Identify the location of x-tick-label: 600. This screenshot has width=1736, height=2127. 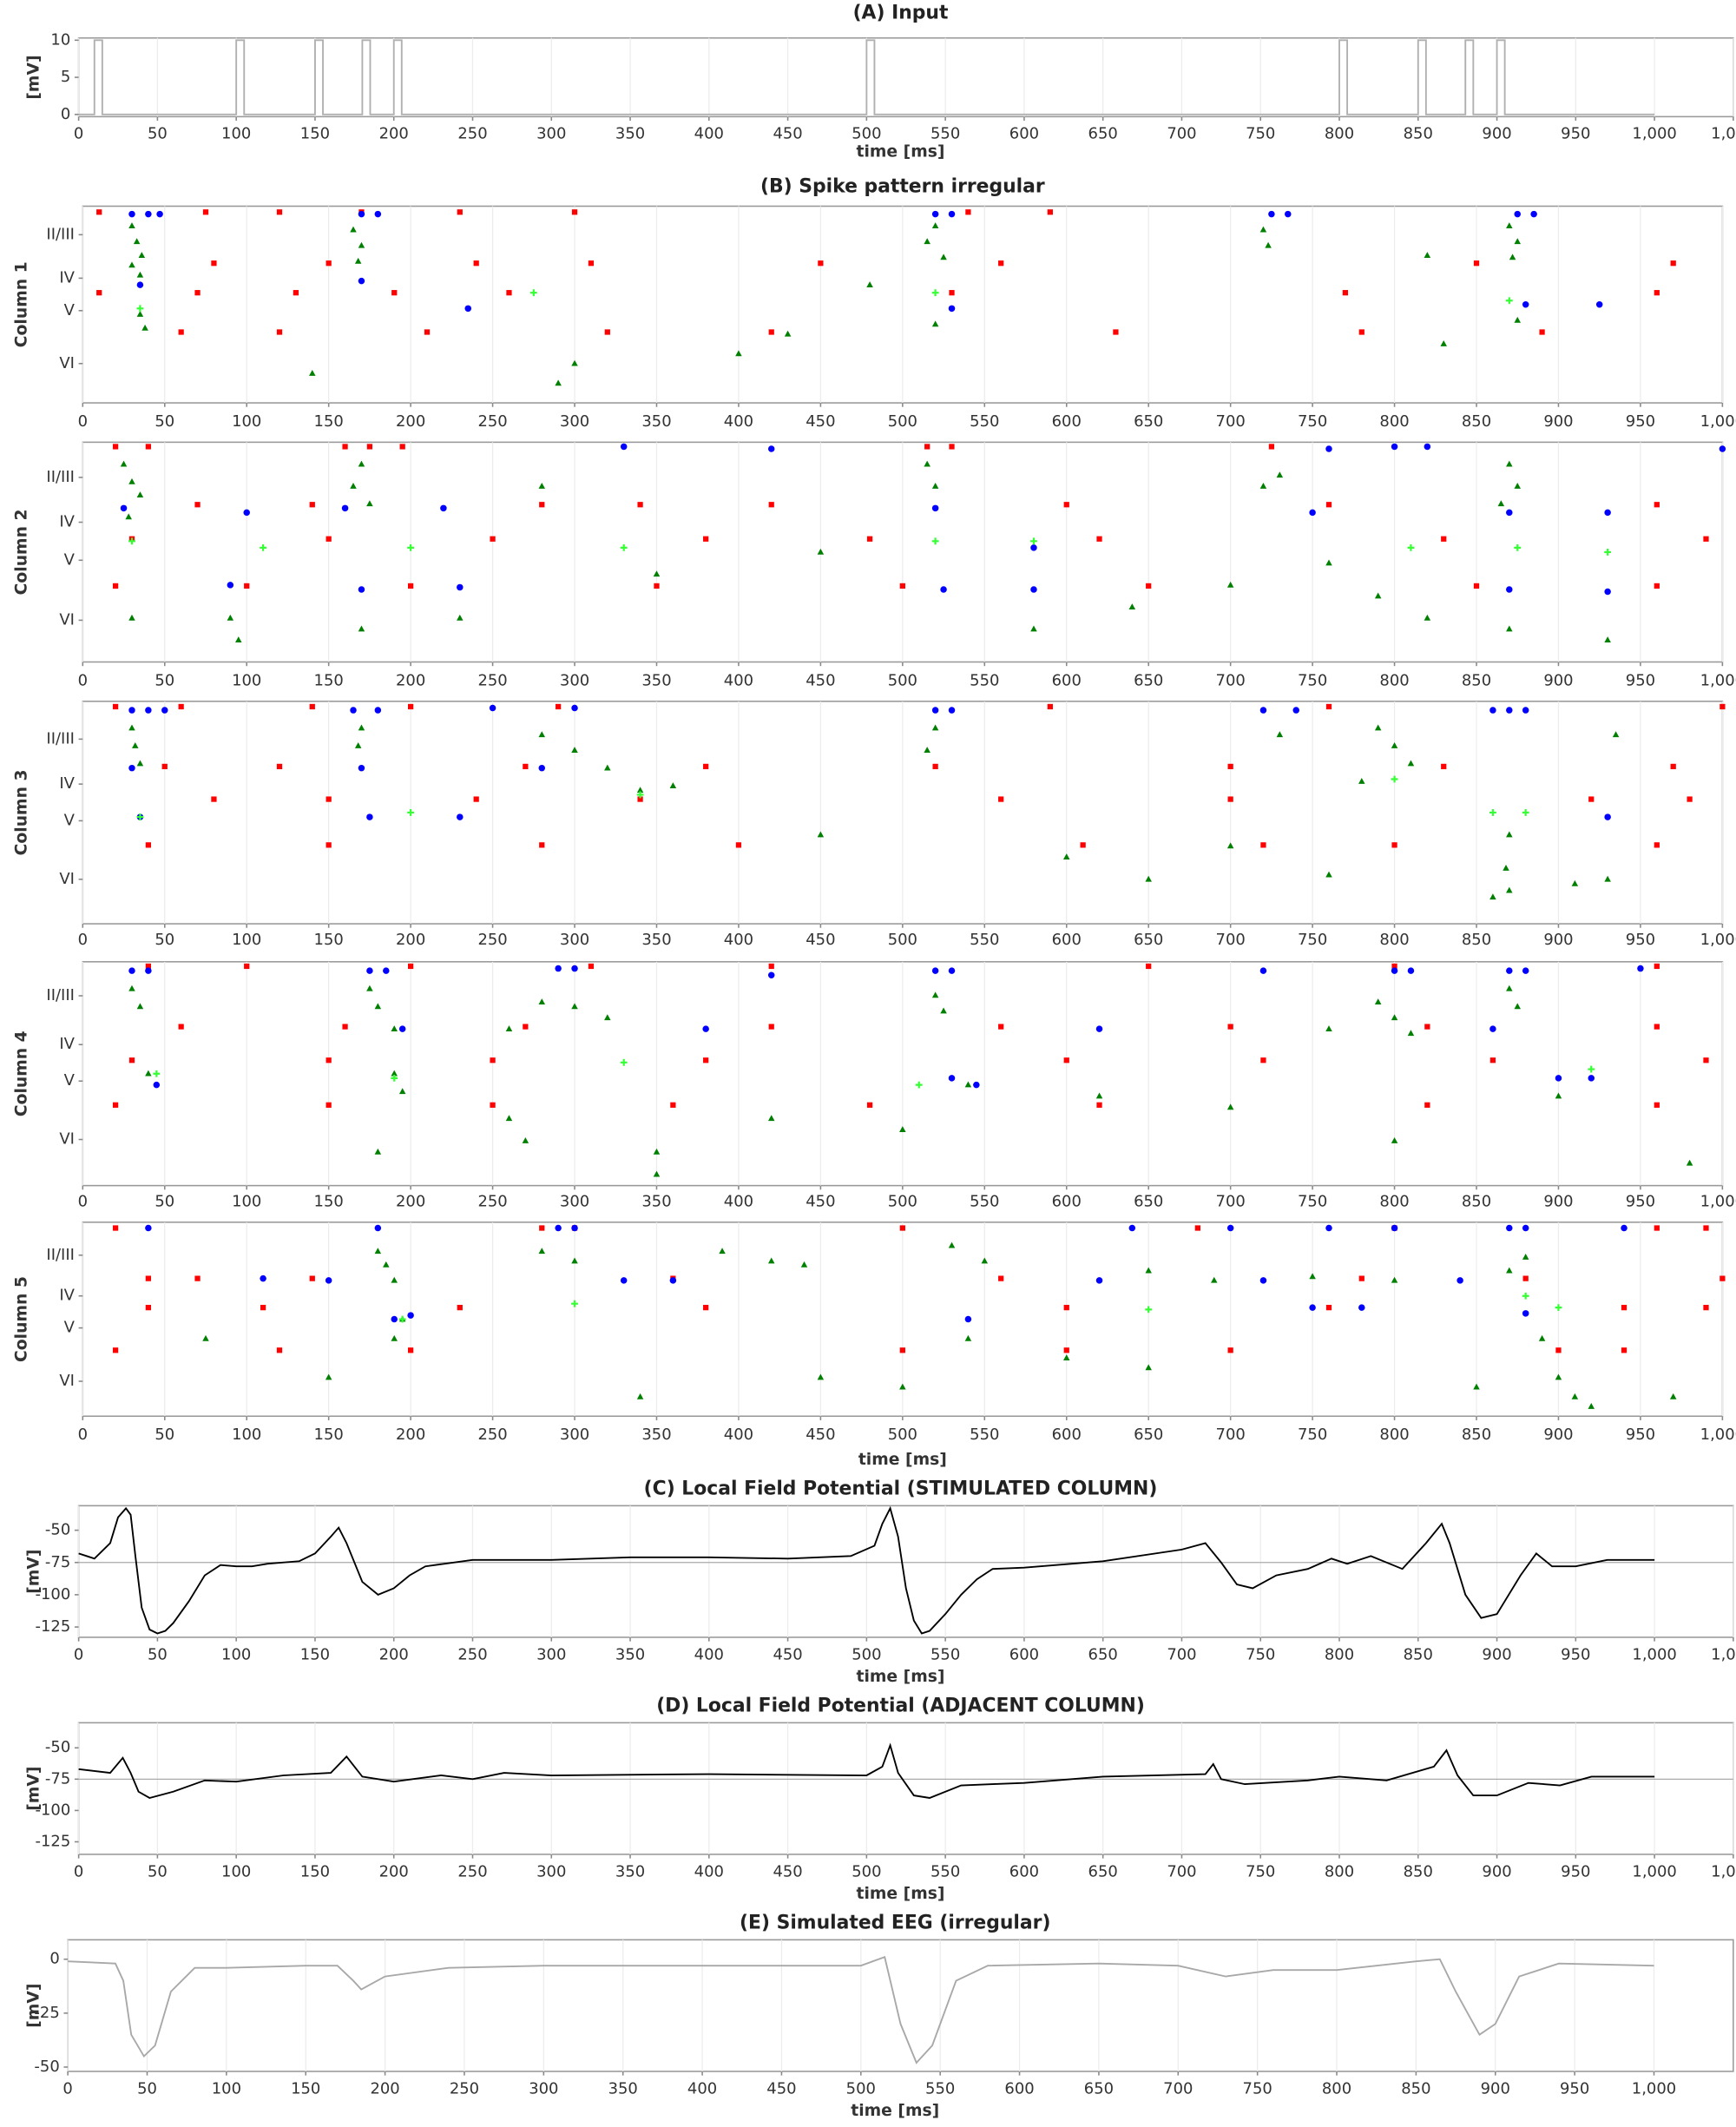
(1067, 421).